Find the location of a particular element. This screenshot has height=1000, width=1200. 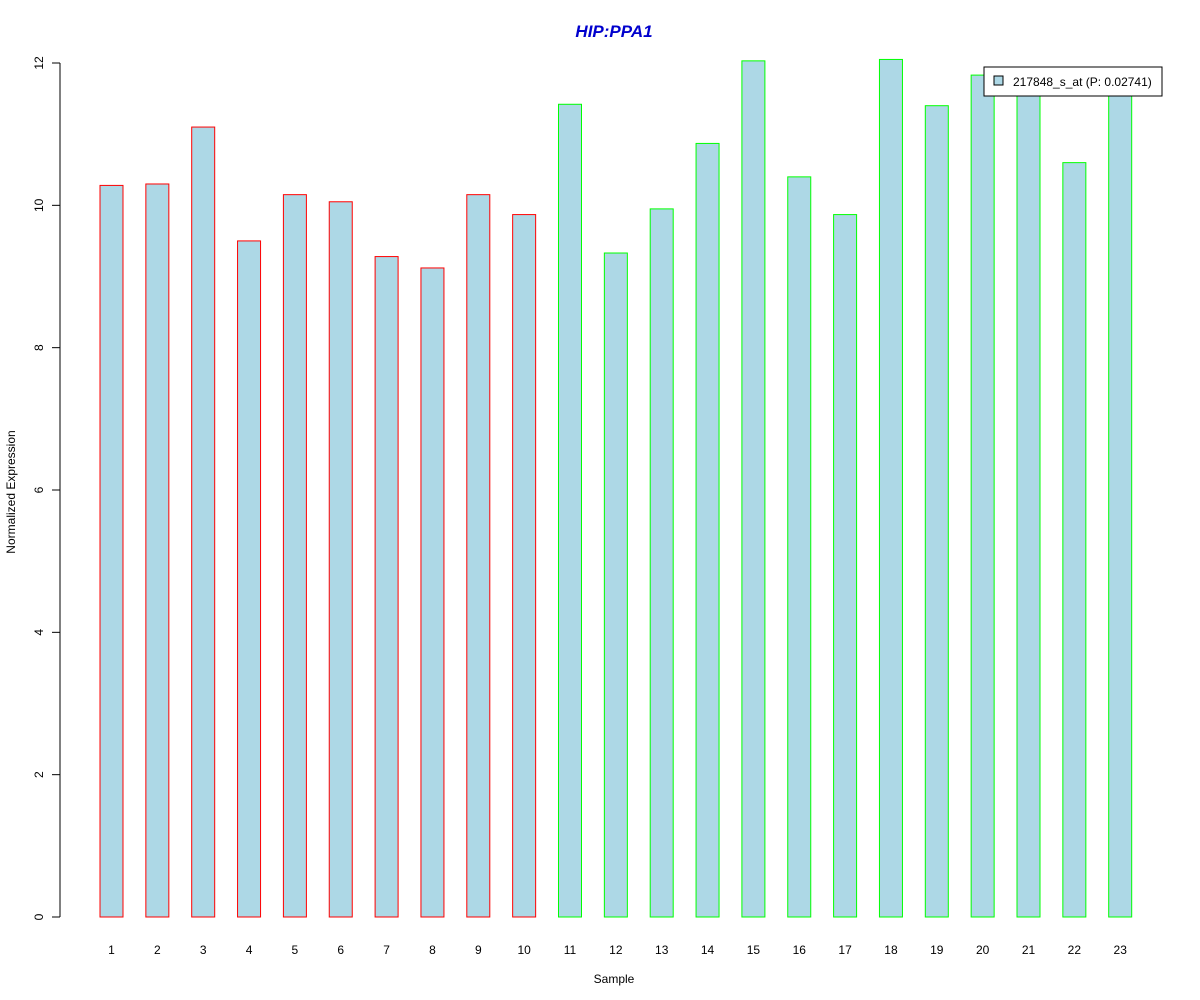

x-tick-label: 14 is located at coordinates (708, 950).